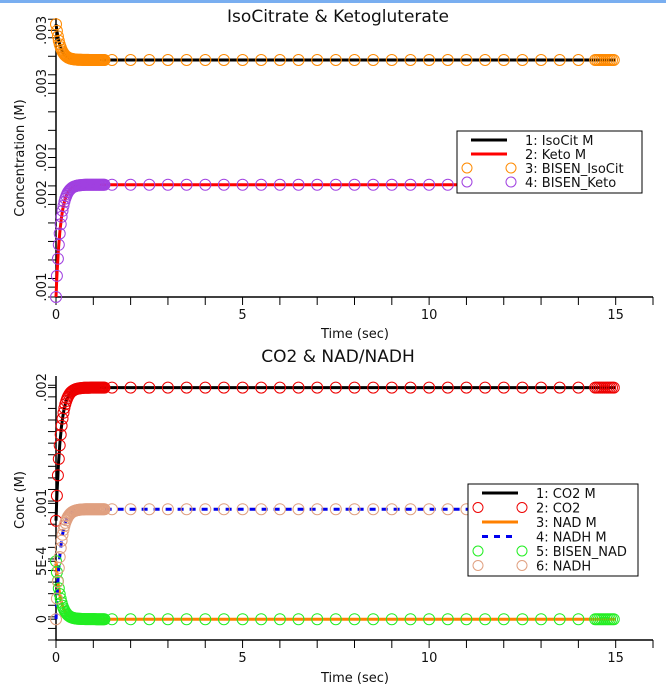  What do you see at coordinates (42, 157) in the screenshot?
I see `y-tick-label: .002` at bounding box center [42, 157].